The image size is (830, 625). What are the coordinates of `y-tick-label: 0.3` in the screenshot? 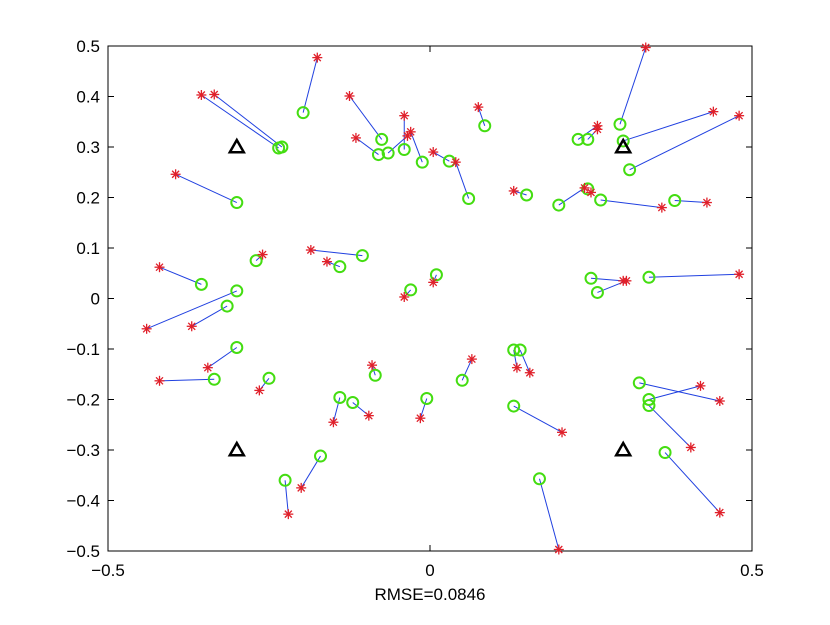 It's located at (88, 147).